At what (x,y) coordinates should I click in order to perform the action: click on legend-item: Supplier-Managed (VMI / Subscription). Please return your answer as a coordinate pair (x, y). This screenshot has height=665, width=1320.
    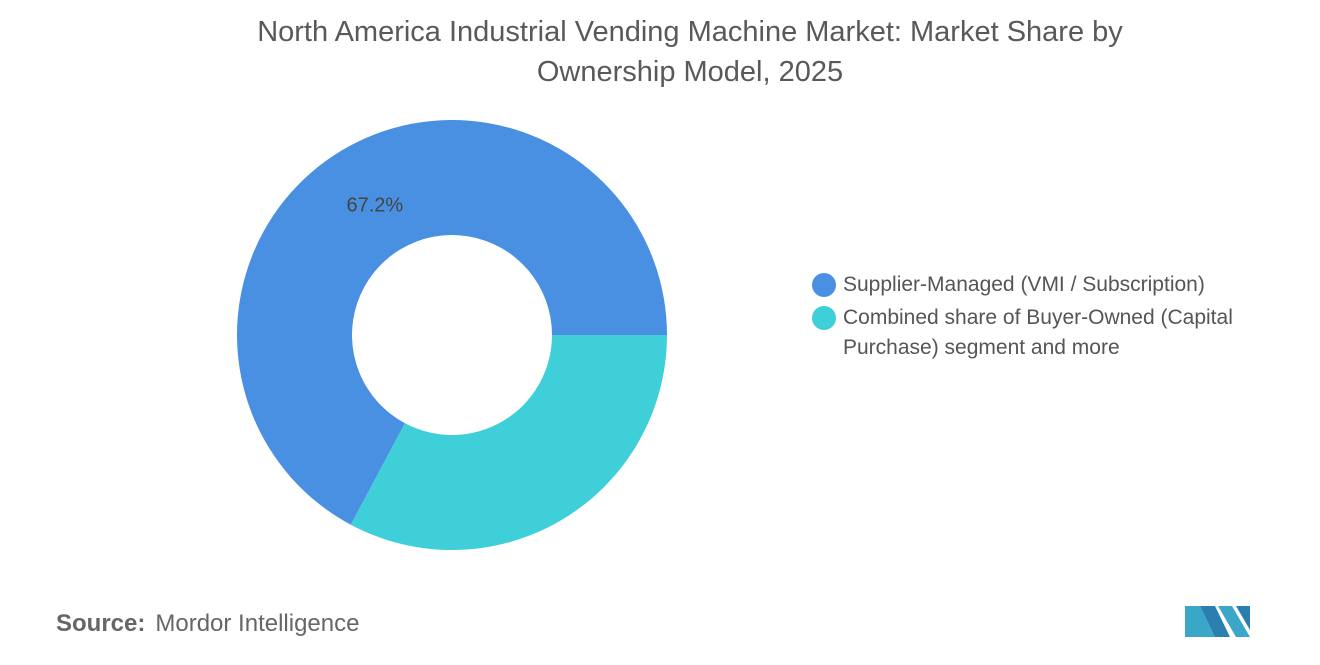
    Looking at the image, I should click on (1052, 285).